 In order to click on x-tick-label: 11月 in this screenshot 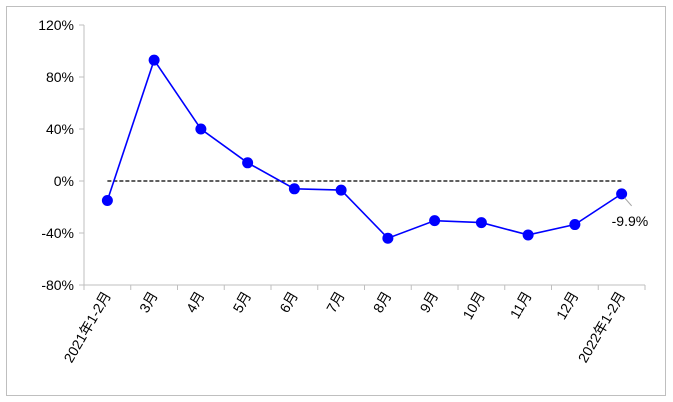, I will do `click(521, 305)`.